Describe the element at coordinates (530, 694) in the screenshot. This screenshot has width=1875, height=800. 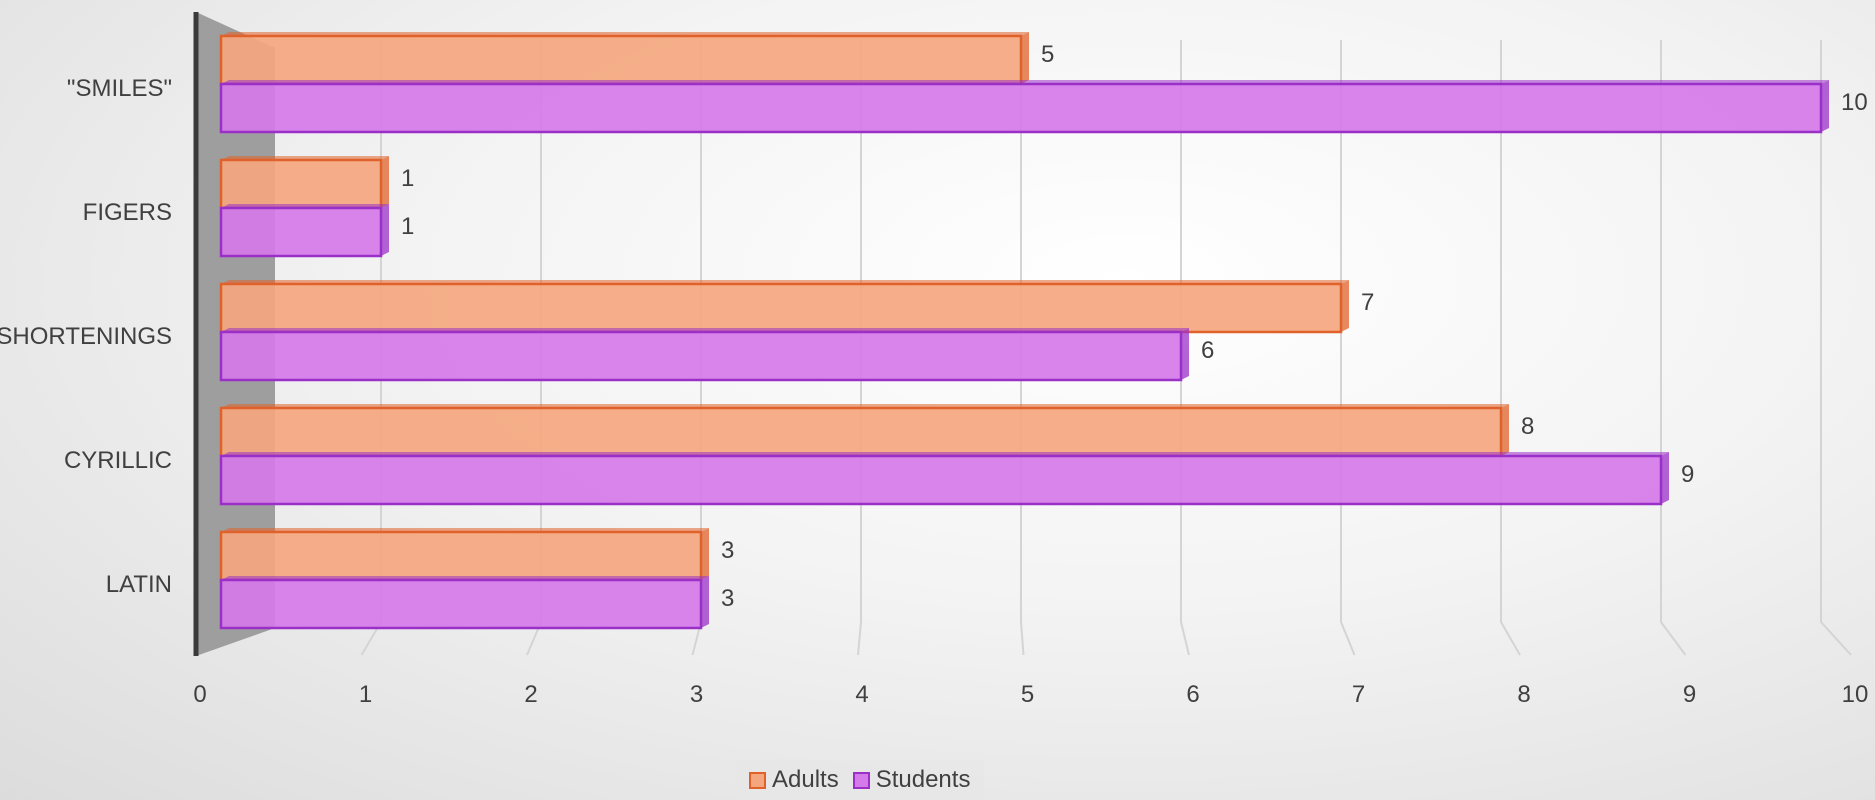
I see `x-tick-label: 2` at that location.